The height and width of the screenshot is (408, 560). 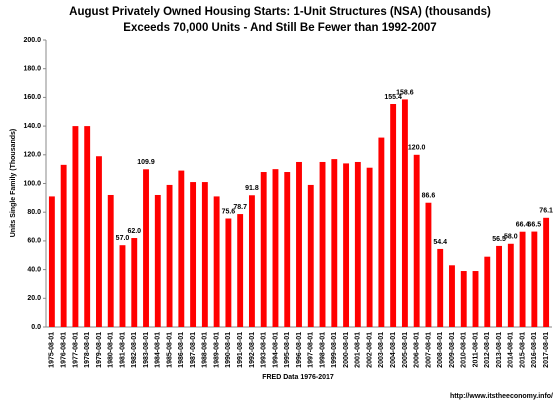 What do you see at coordinates (287, 350) in the screenshot?
I see `x-tick-label: 1995-08-01` at bounding box center [287, 350].